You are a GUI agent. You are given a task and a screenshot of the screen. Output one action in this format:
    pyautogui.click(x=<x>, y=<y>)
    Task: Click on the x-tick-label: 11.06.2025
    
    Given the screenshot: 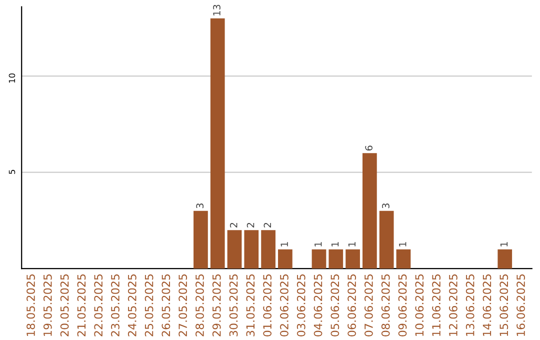 What is the action you would take?
    pyautogui.click(x=436, y=305)
    